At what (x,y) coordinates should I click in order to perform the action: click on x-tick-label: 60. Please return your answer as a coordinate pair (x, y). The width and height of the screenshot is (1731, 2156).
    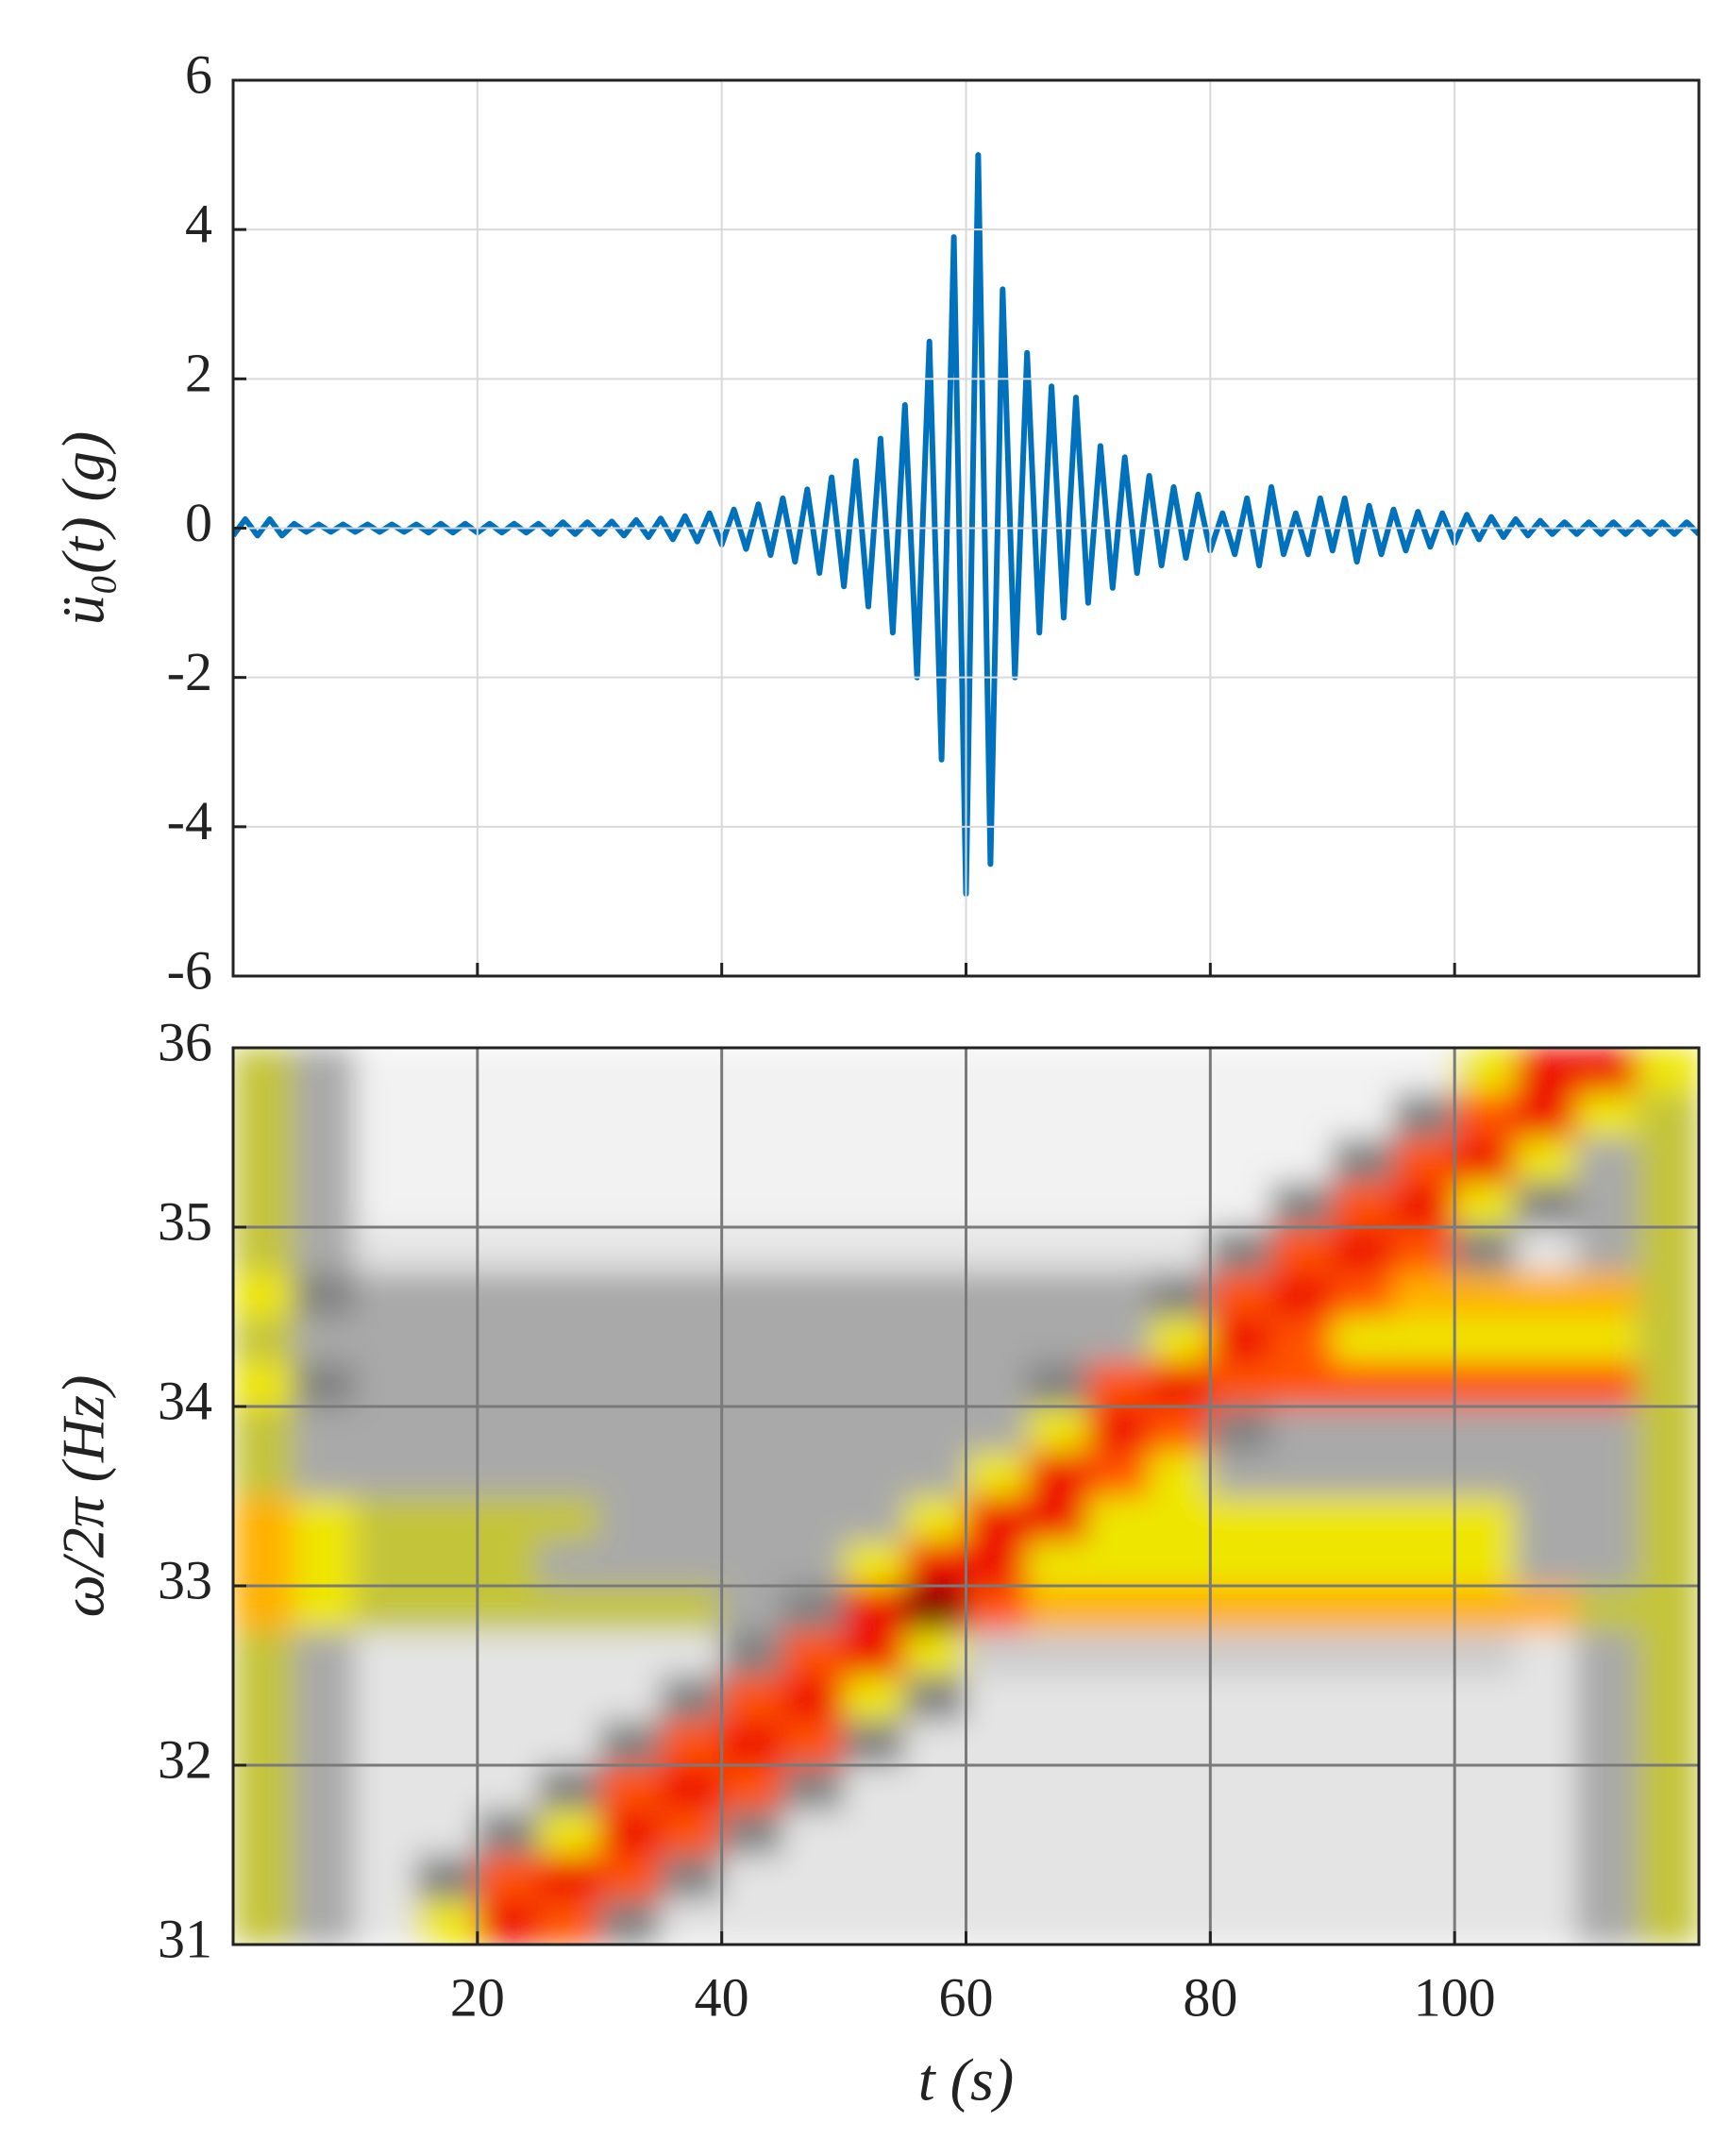
    Looking at the image, I should click on (966, 1997).